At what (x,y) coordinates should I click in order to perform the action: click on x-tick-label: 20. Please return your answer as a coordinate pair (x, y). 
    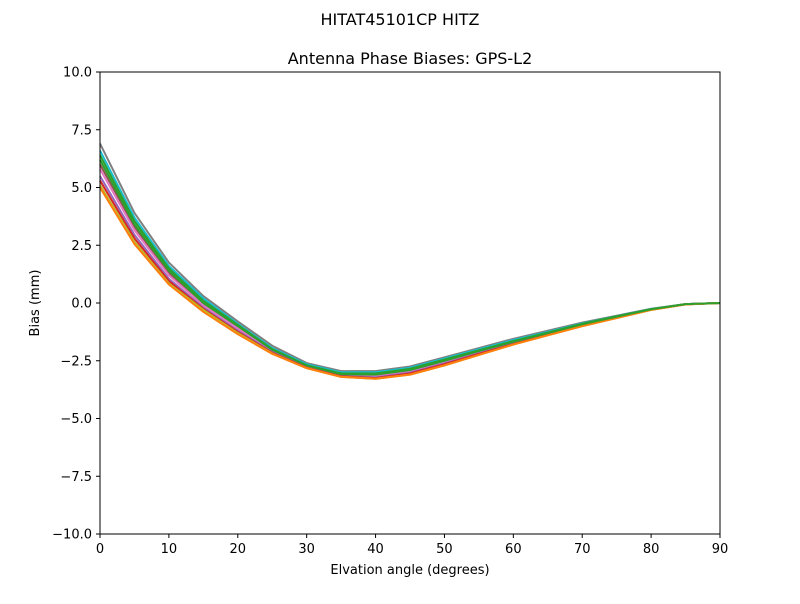
    Looking at the image, I should click on (238, 549).